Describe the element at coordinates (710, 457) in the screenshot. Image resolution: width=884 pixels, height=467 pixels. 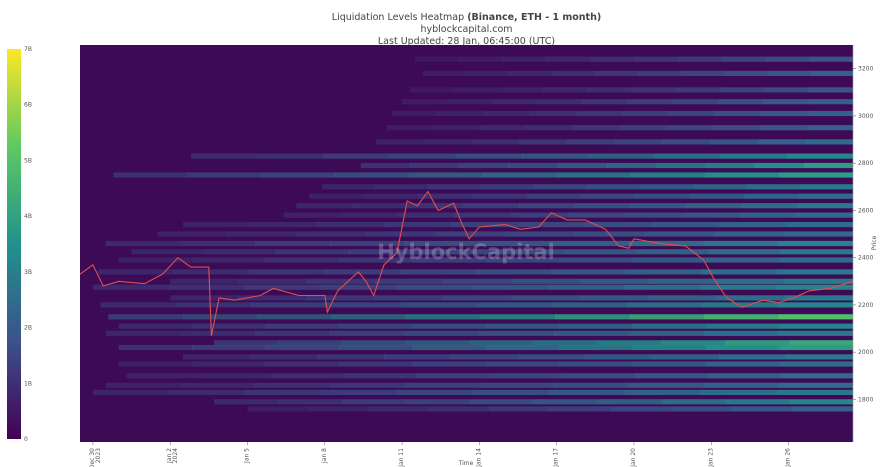
I see `x-tick-label: Jan 23` at that location.